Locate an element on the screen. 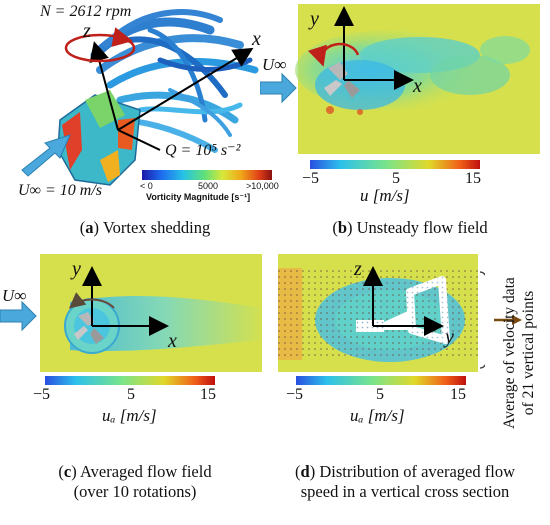 This screenshot has width=550, height=525. axes-d is located at coordinates (403, 301).